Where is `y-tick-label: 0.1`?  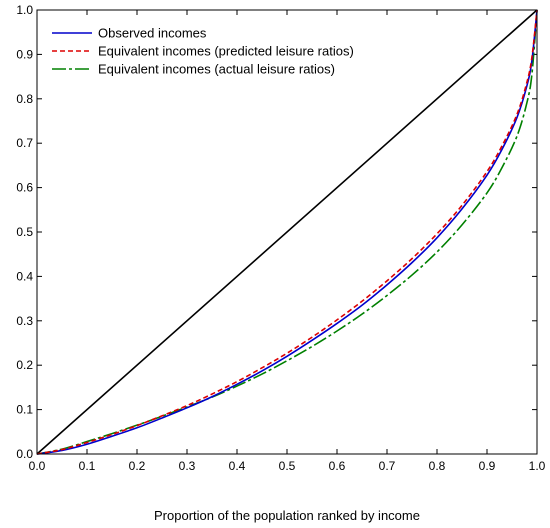 y-tick-label: 0.1 is located at coordinates (24, 410).